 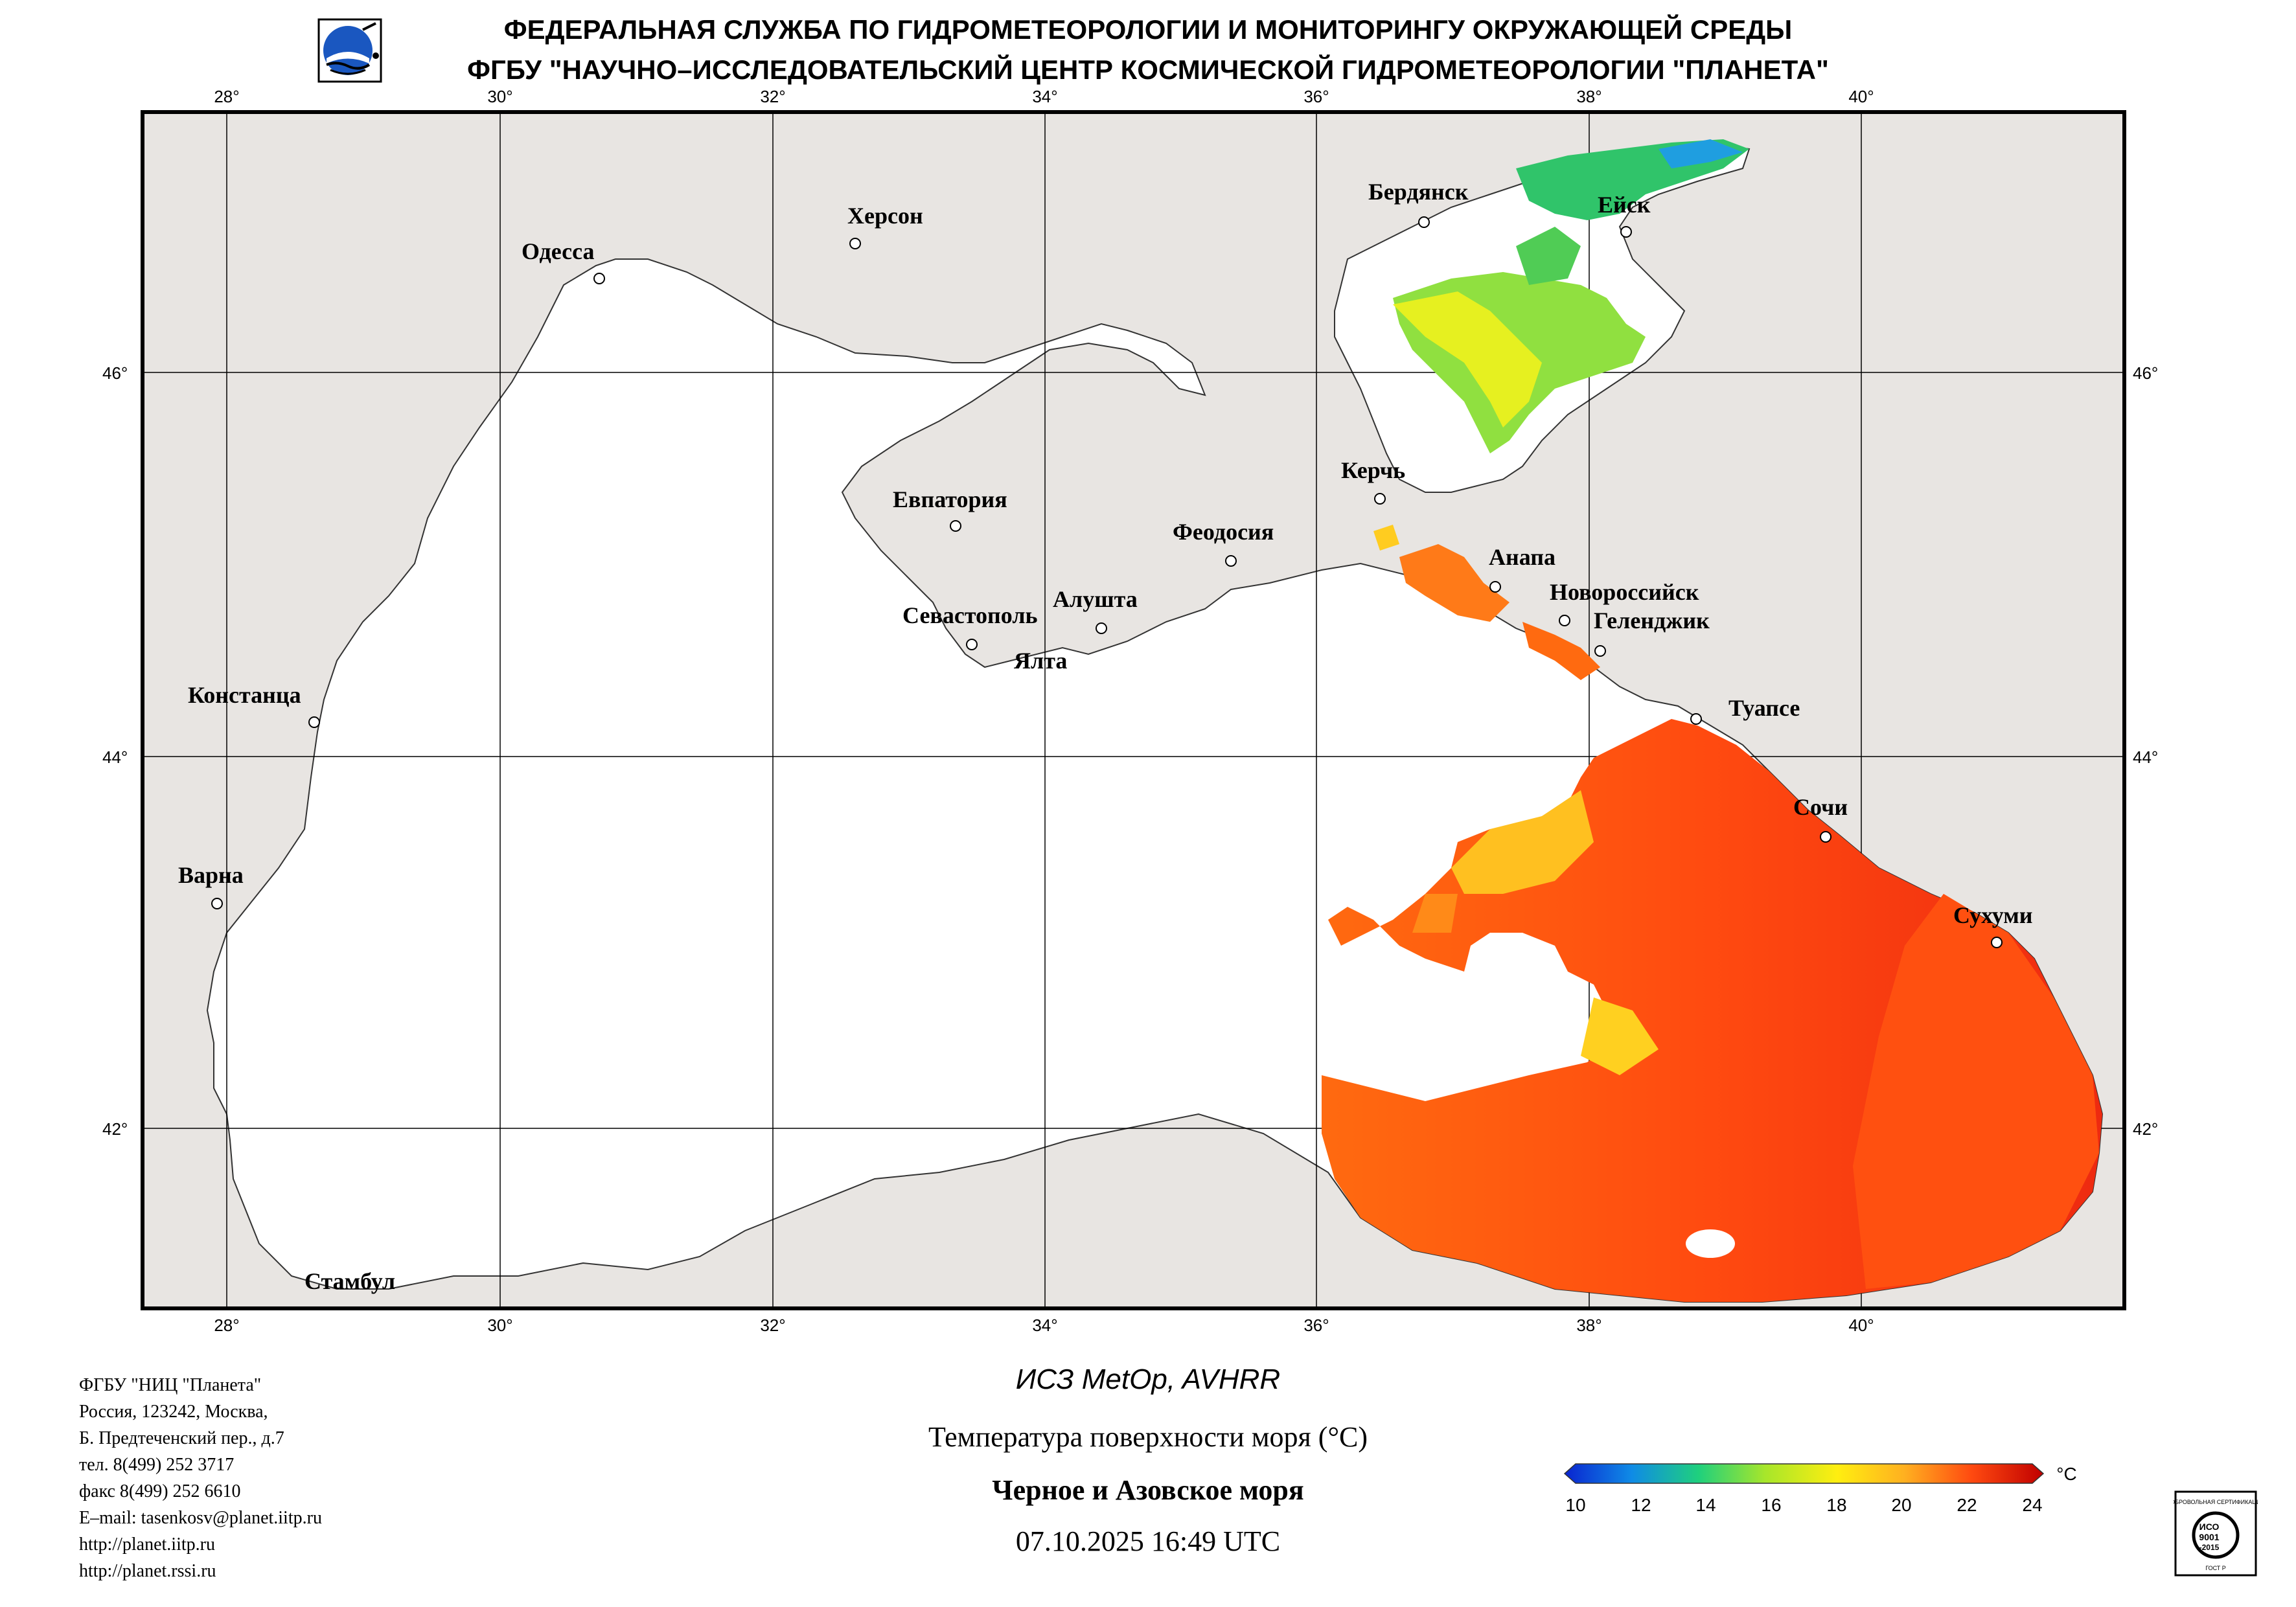 I want to click on city-tuapse: Туапсе, so click(x=1764, y=708).